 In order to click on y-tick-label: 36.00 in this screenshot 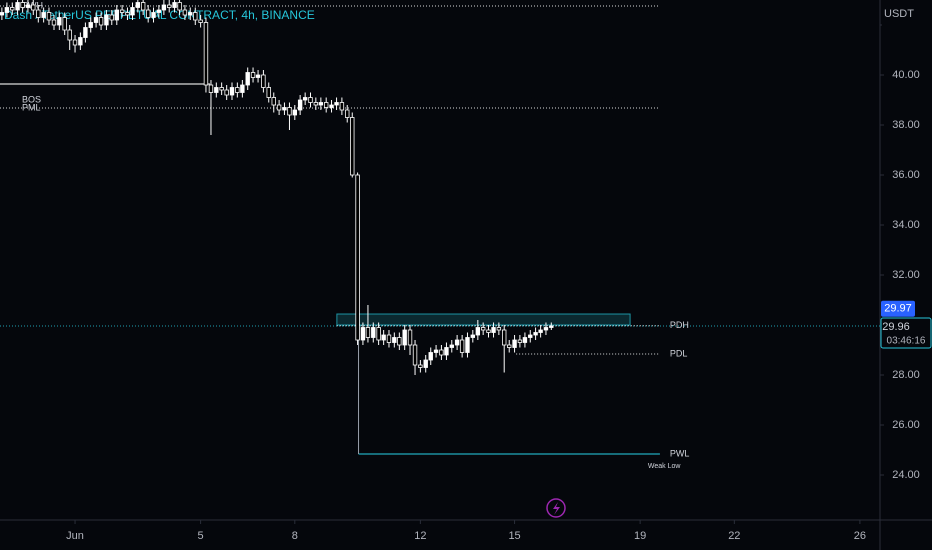, I will do `click(906, 175)`.